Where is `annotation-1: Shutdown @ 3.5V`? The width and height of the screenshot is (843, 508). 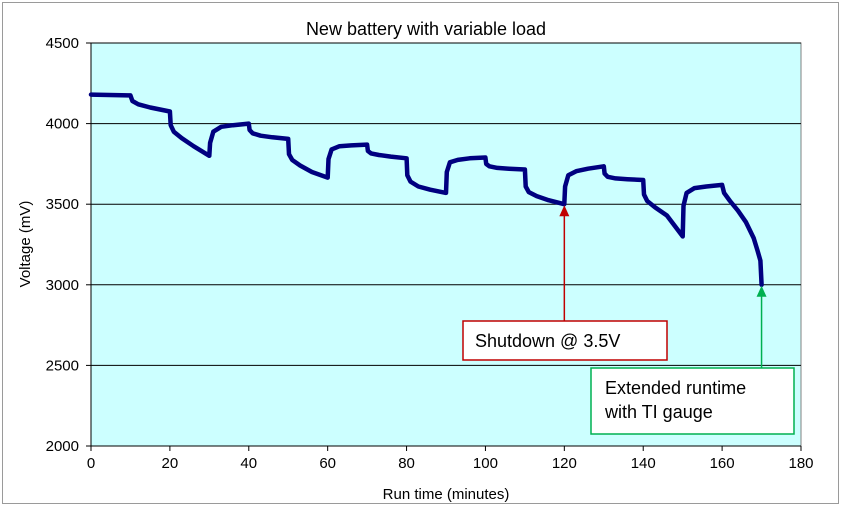
annotation-1: Shutdown @ 3.5V is located at coordinates (565, 283).